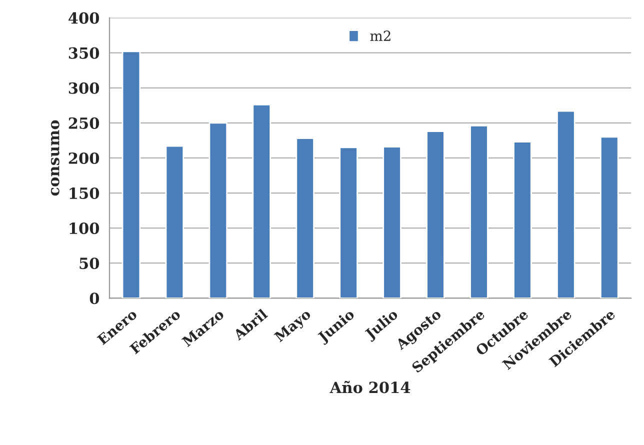 The image size is (644, 445). Describe the element at coordinates (85, 228) in the screenshot. I see `y-tick-label: 100` at that location.